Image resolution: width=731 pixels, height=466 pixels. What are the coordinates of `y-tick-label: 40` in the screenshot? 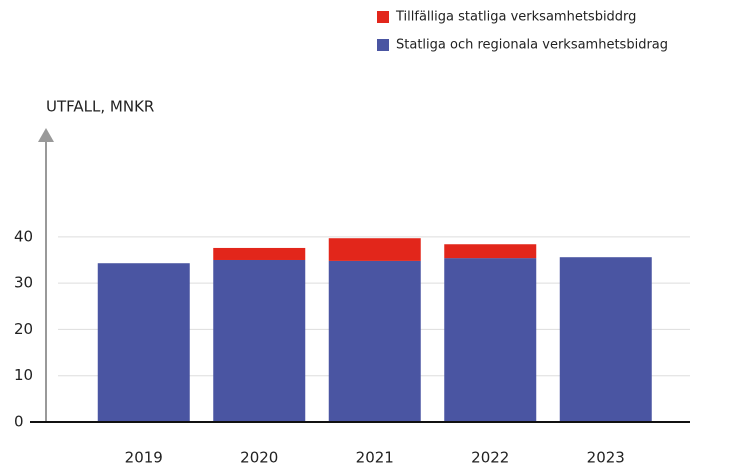 It's located at (23, 236).